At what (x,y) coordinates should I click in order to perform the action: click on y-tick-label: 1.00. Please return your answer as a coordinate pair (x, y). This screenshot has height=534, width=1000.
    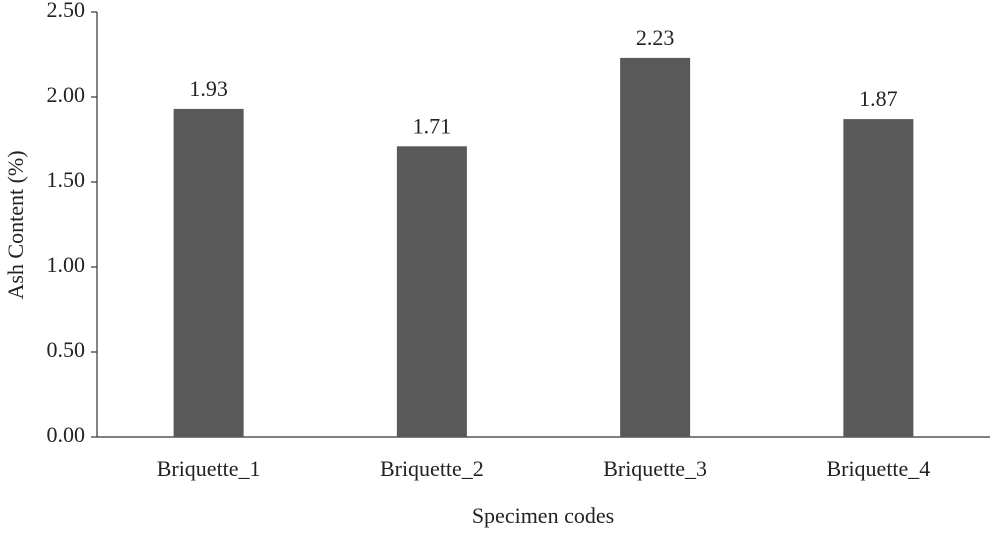
    Looking at the image, I should click on (66, 264).